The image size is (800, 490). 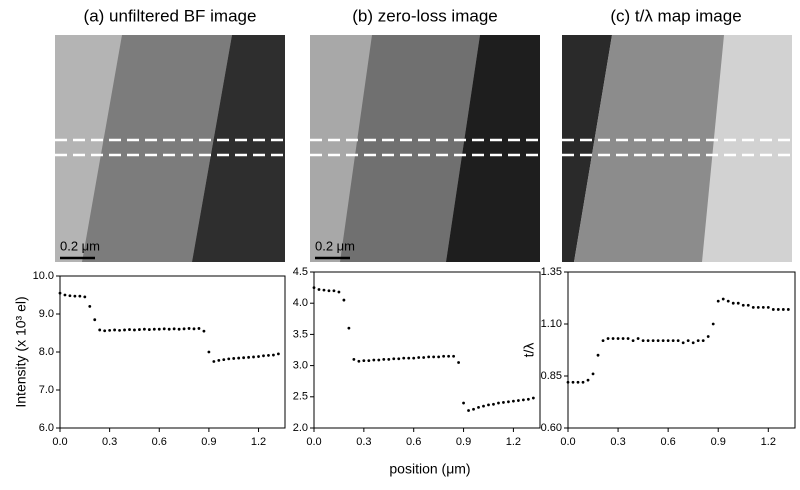 What do you see at coordinates (43, 276) in the screenshot?
I see `y-tick-label: 10.0` at bounding box center [43, 276].